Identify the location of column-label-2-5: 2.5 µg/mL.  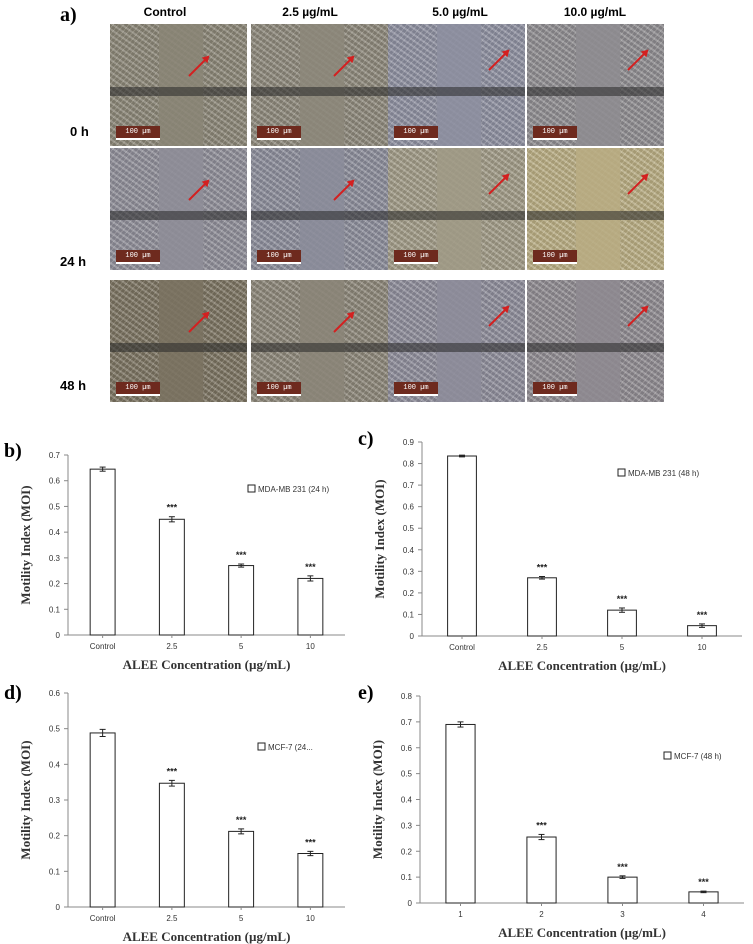
(310, 12).